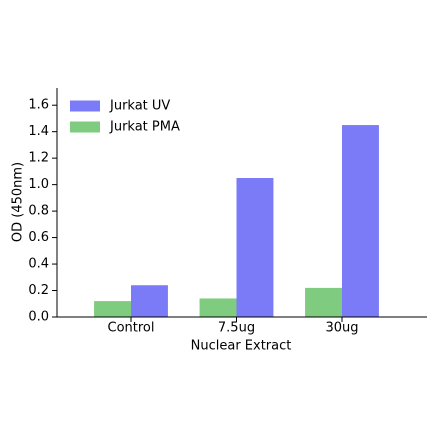 Image resolution: width=440 pixels, height=441 pixels. What do you see at coordinates (38, 105) in the screenshot?
I see `y-tick-label: 1.6` at bounding box center [38, 105].